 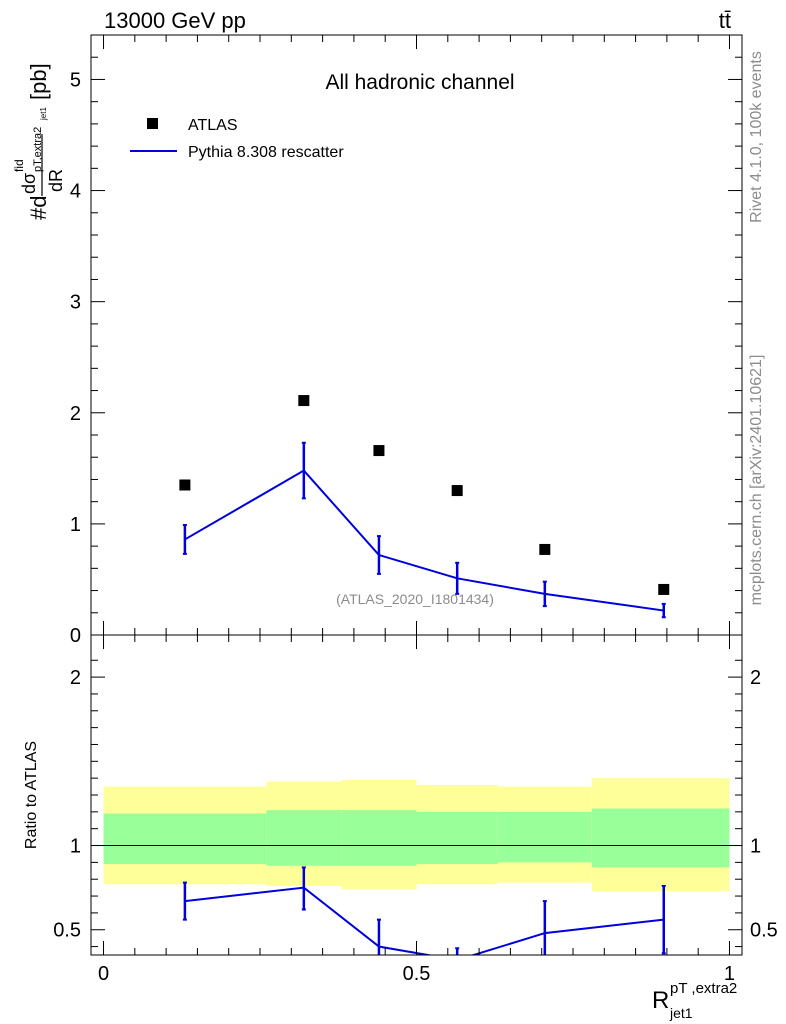 I want to click on rivet-version-label: Rivet 4.1.0, 100k events, so click(x=756, y=137).